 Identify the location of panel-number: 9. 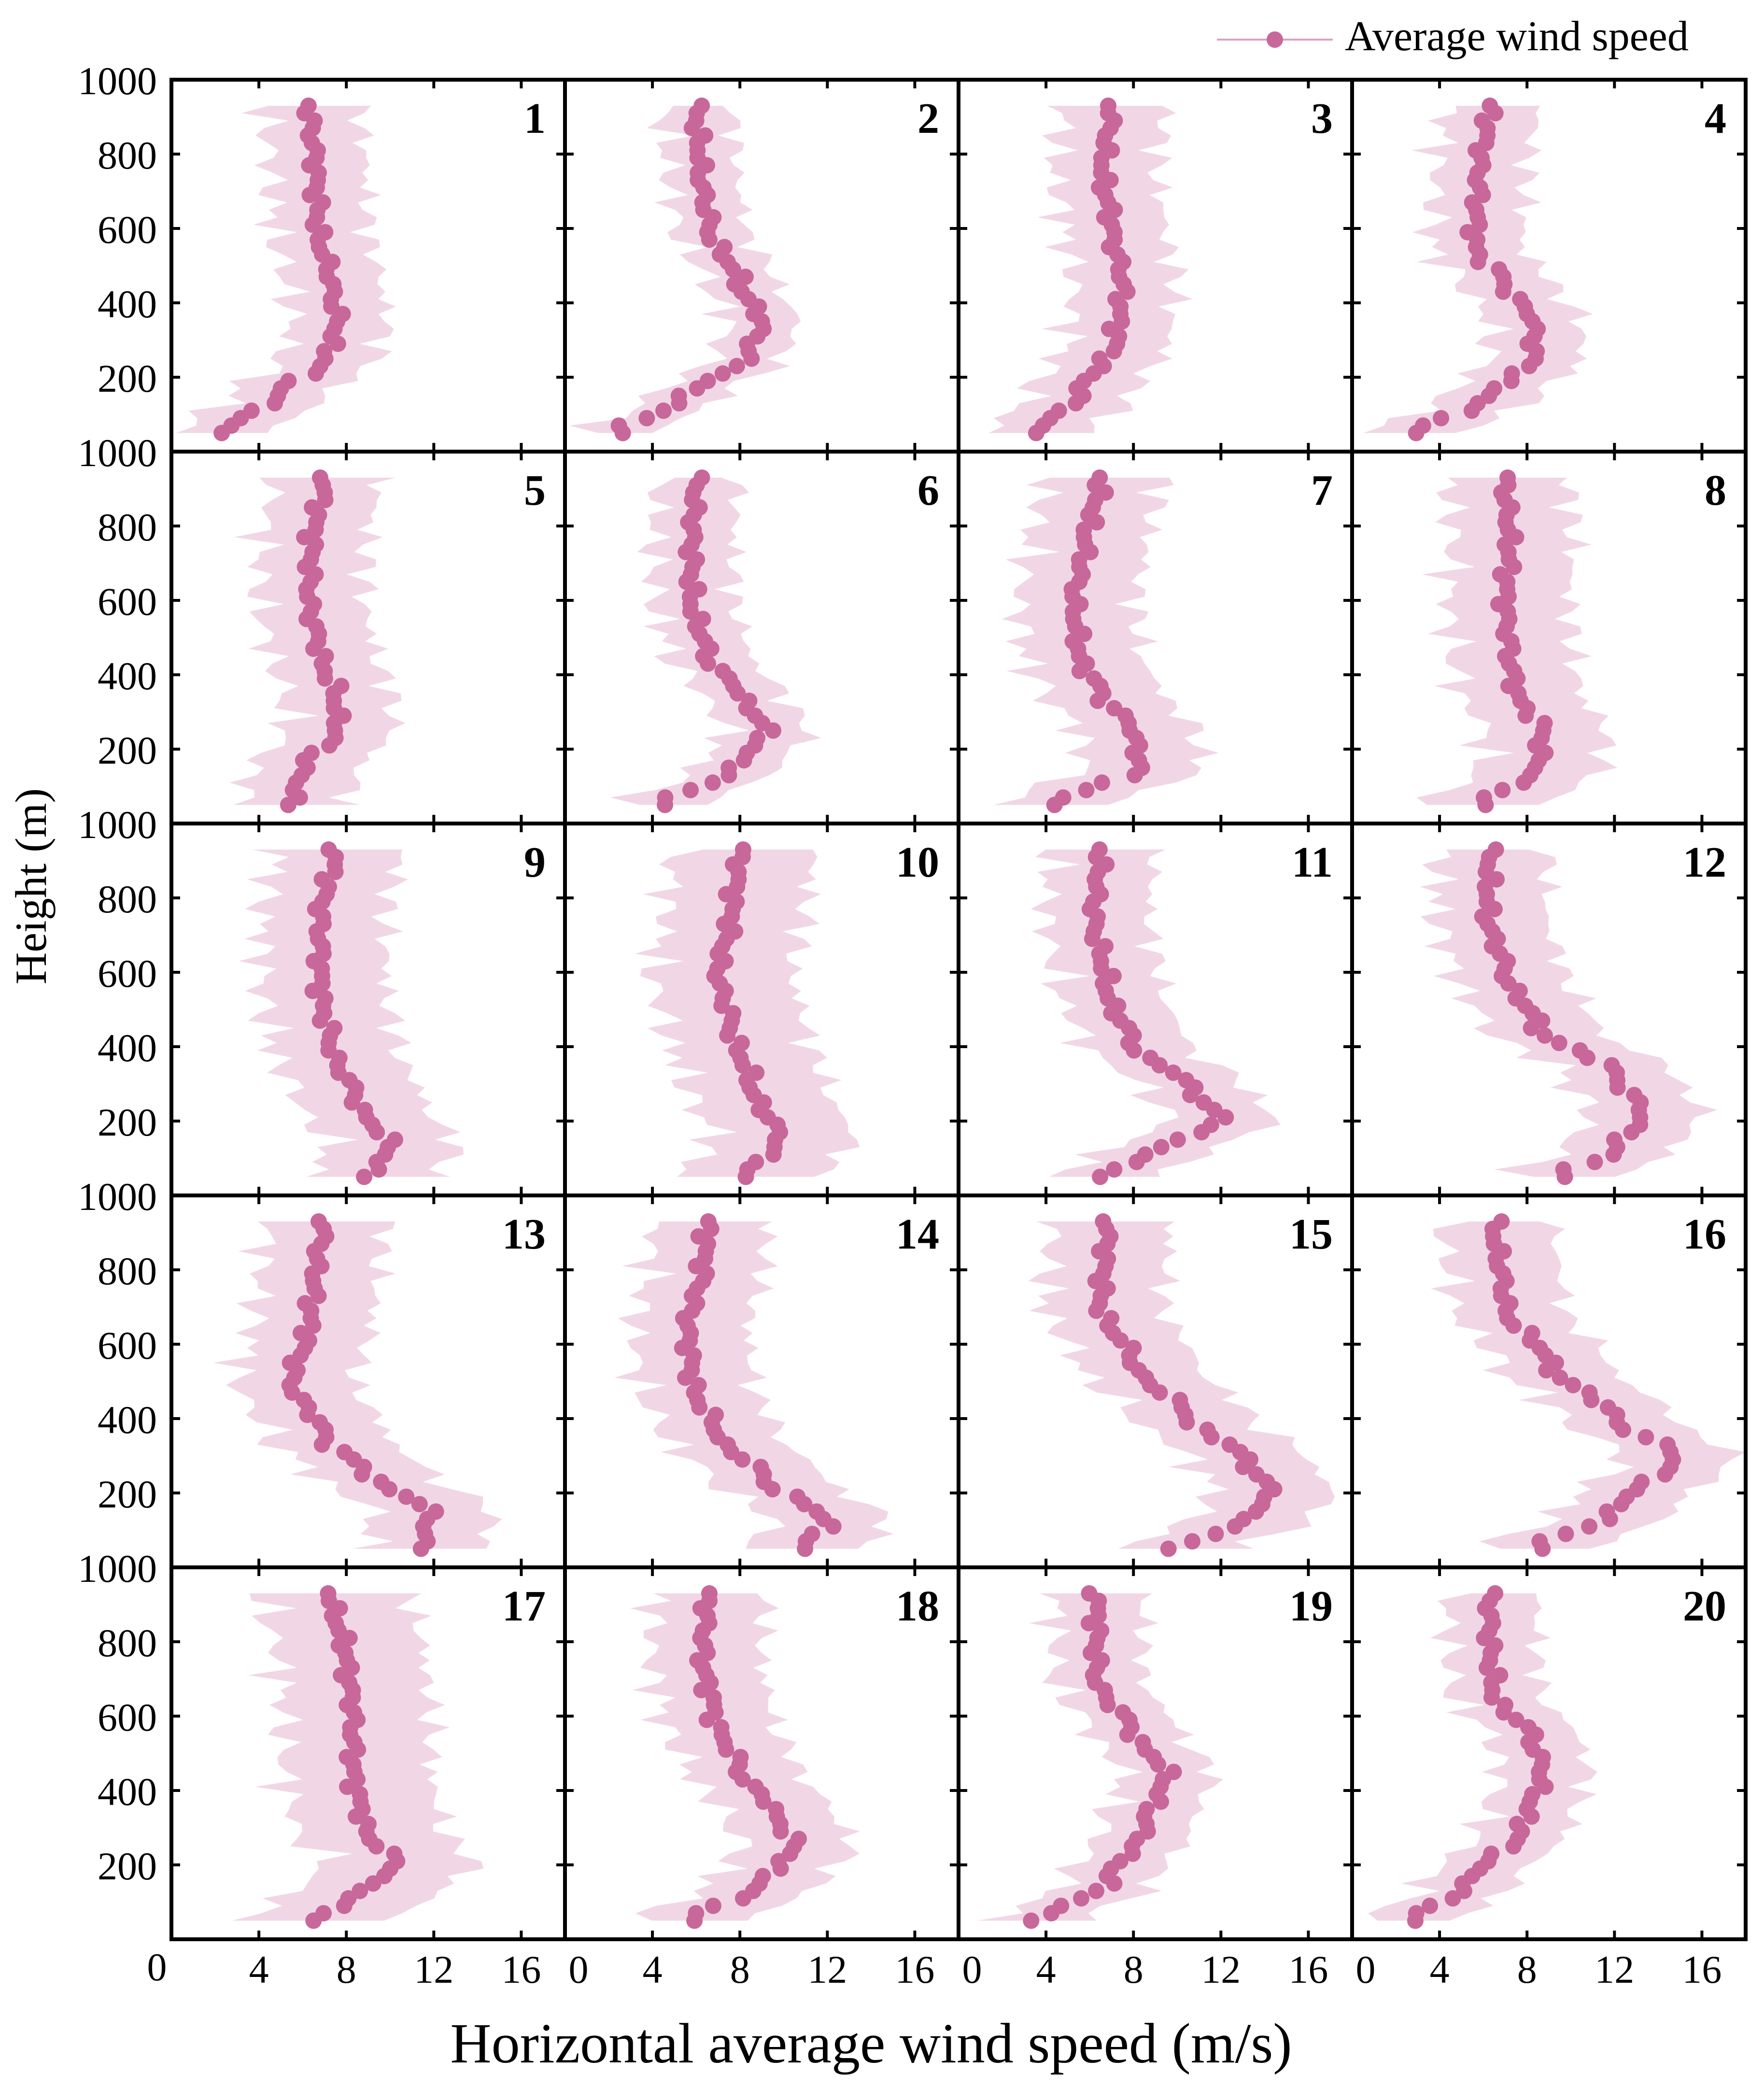
(535, 862).